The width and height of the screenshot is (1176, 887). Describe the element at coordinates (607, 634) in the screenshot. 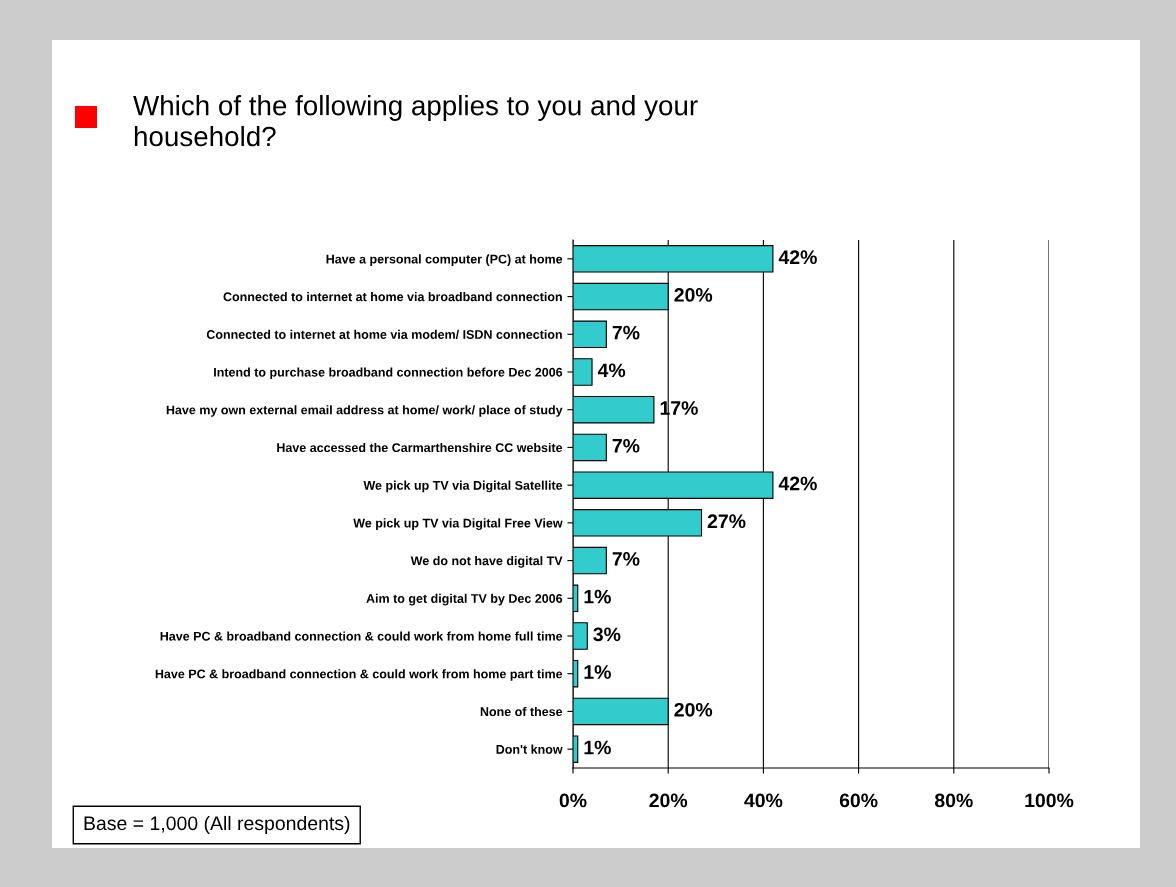

I see `data-label: 3%` at that location.